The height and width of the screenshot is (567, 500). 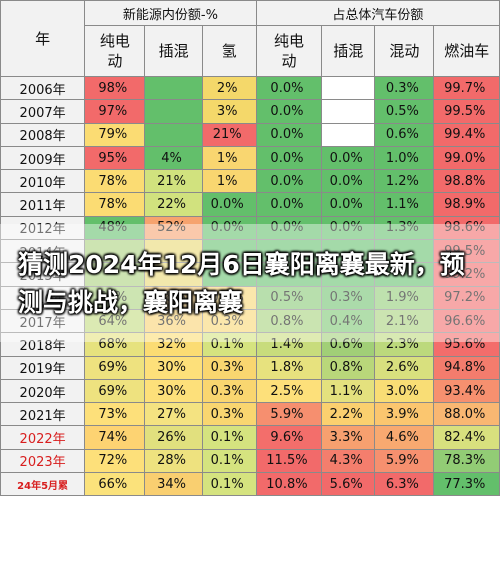 What do you see at coordinates (115, 111) in the screenshot?
I see `value-cell-nev-bev: 97%` at bounding box center [115, 111].